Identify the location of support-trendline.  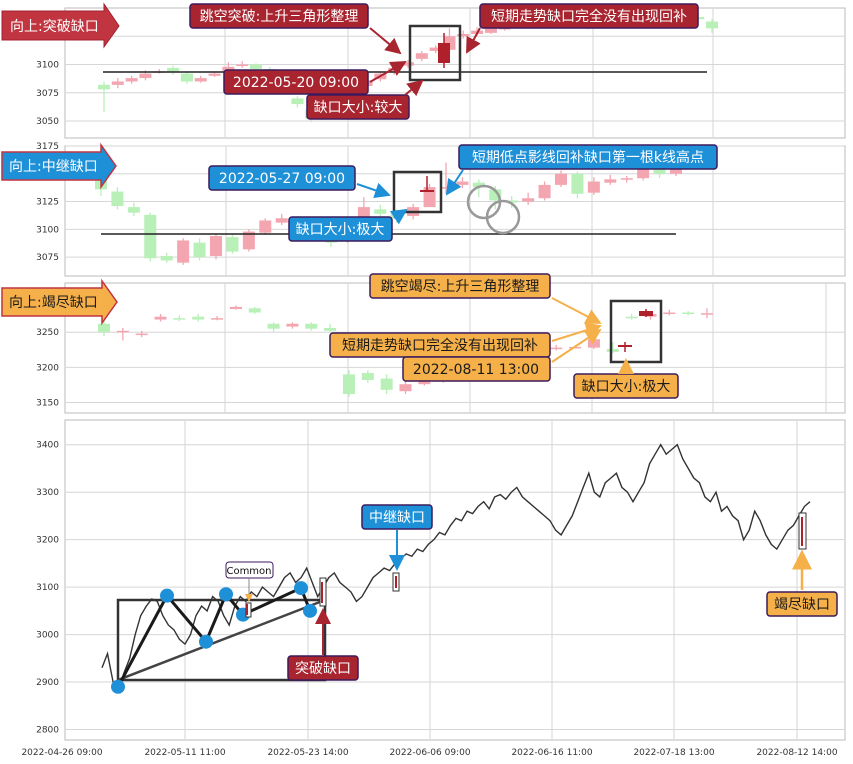
(221, 640).